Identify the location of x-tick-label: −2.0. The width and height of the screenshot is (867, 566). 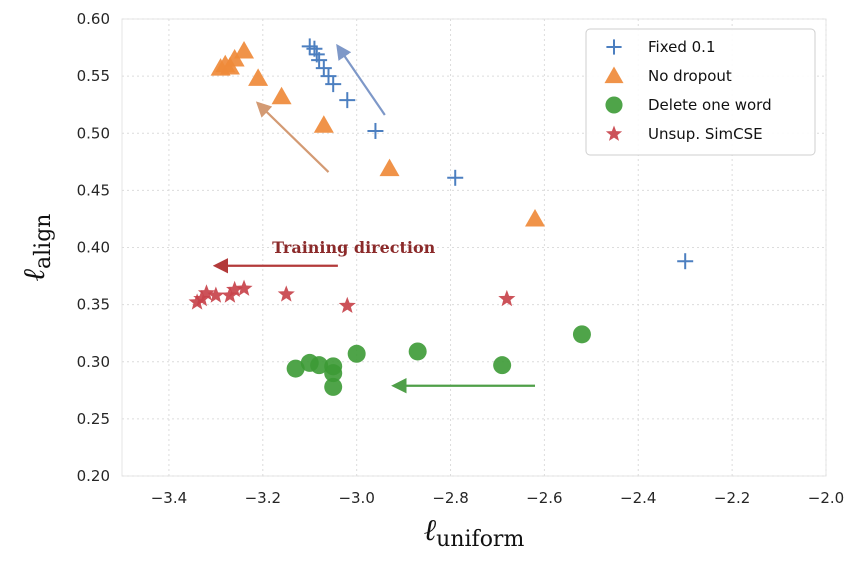
(826, 498).